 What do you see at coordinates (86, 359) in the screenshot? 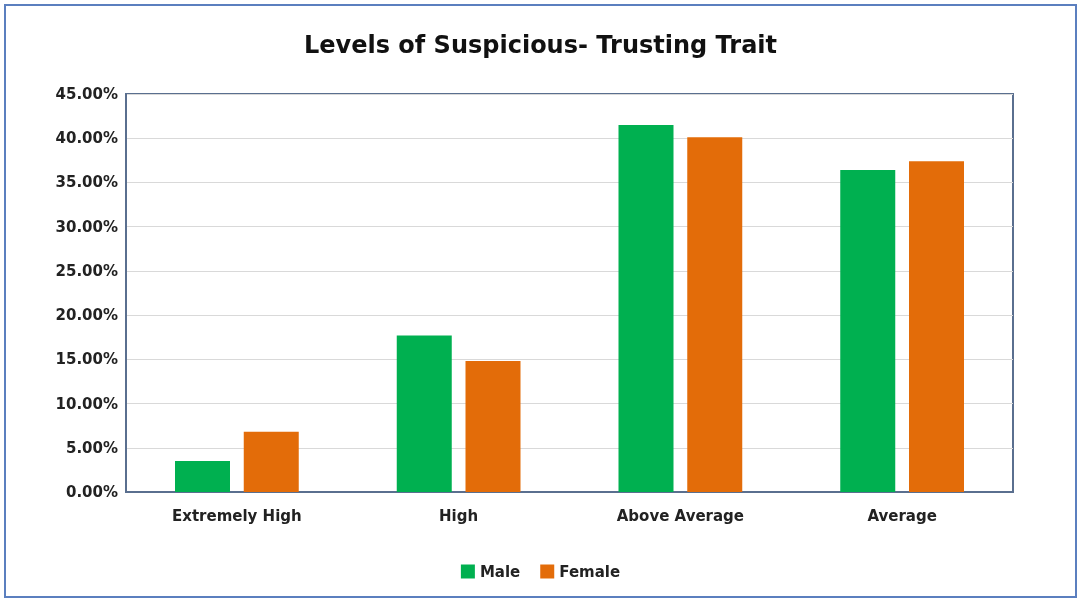
I see `y-tick-label: 15.00%` at bounding box center [86, 359].